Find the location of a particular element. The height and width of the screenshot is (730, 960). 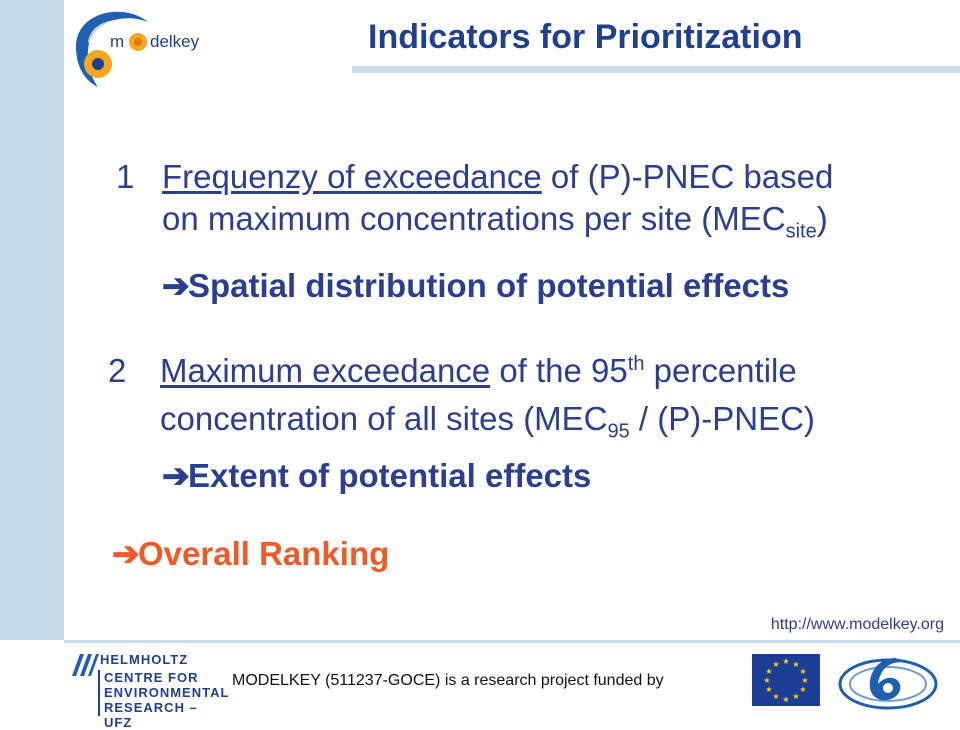

left-sidebar-band is located at coordinates (32, 320).